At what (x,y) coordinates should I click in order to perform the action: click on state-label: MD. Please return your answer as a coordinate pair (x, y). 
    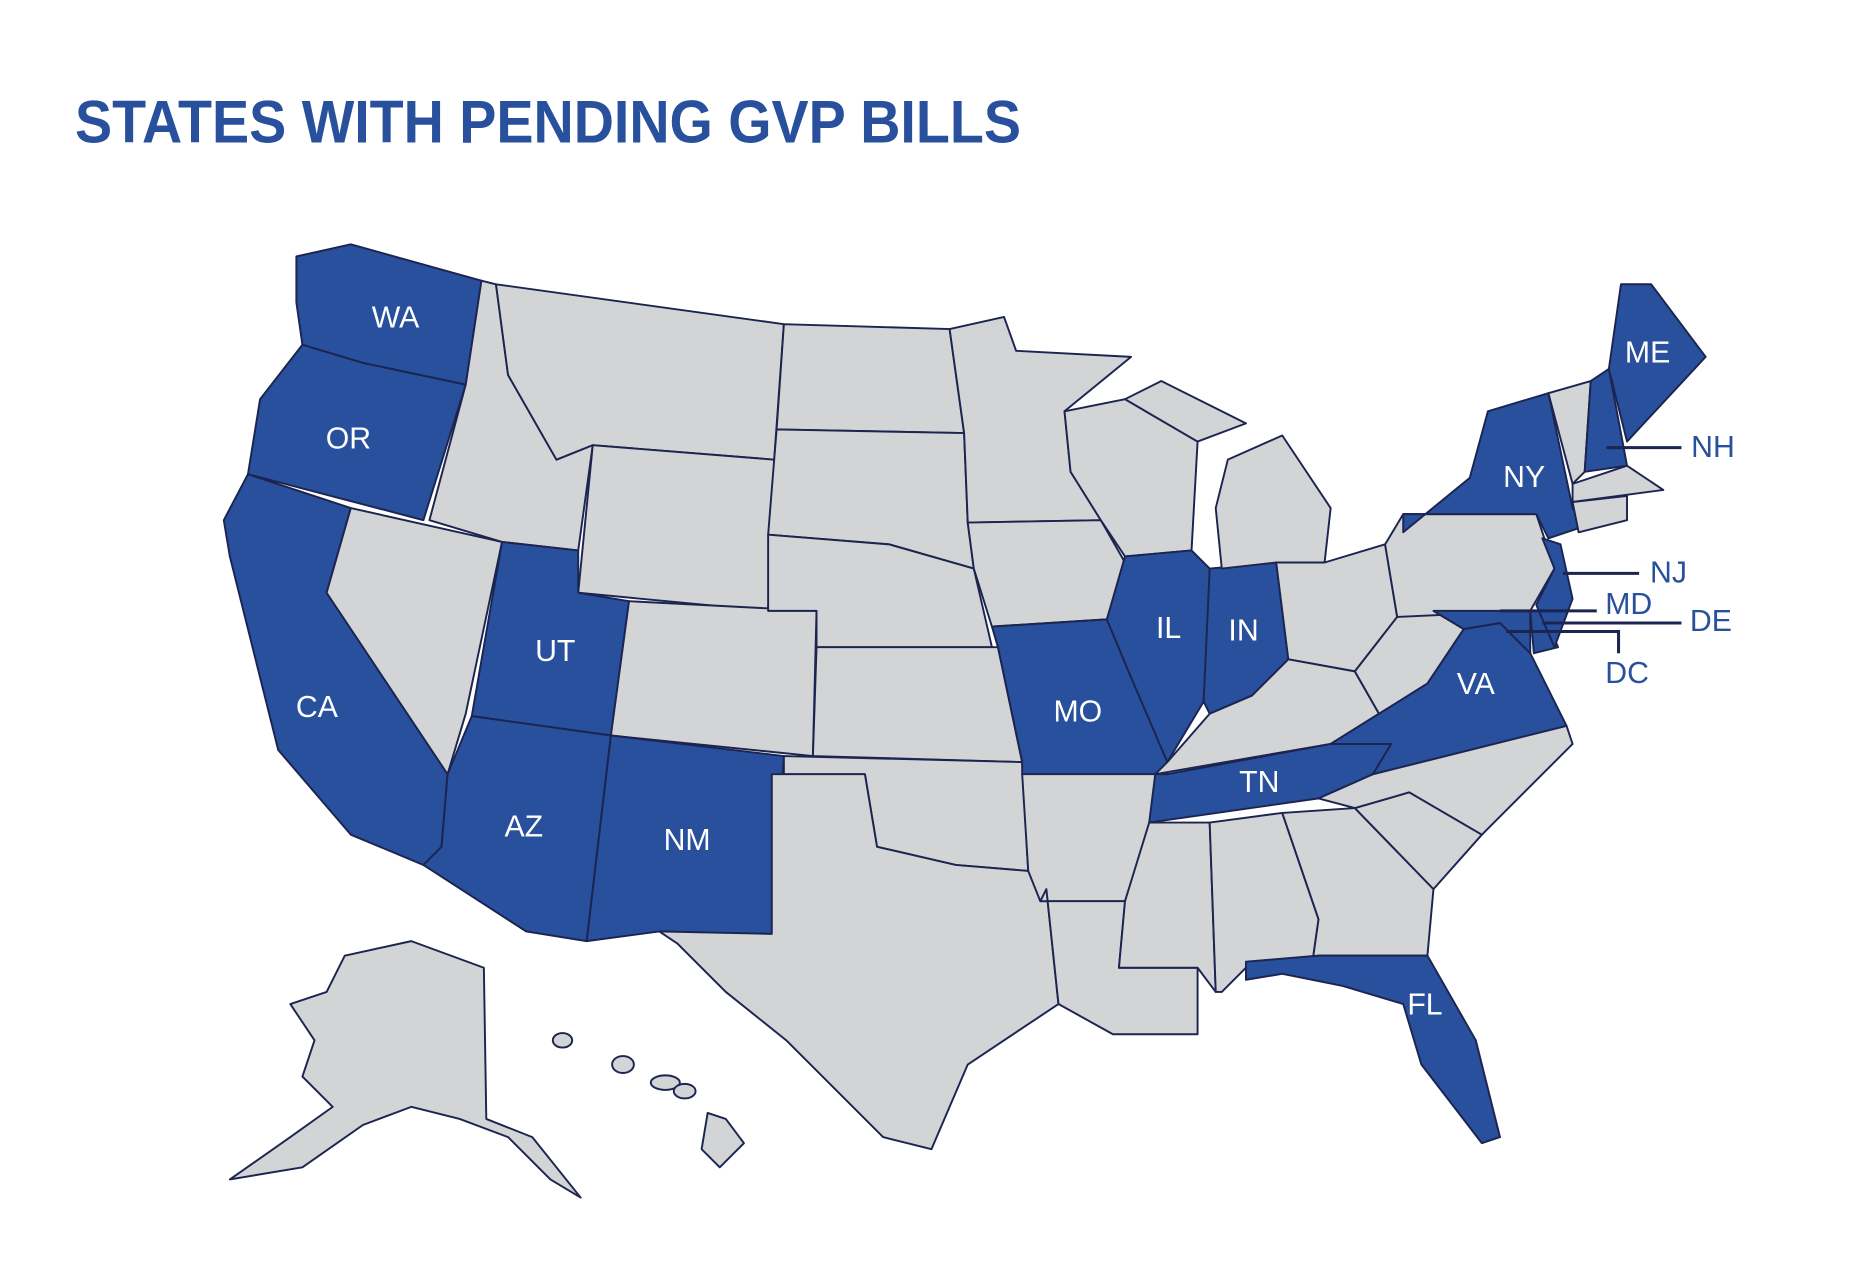
    Looking at the image, I should click on (1628, 604).